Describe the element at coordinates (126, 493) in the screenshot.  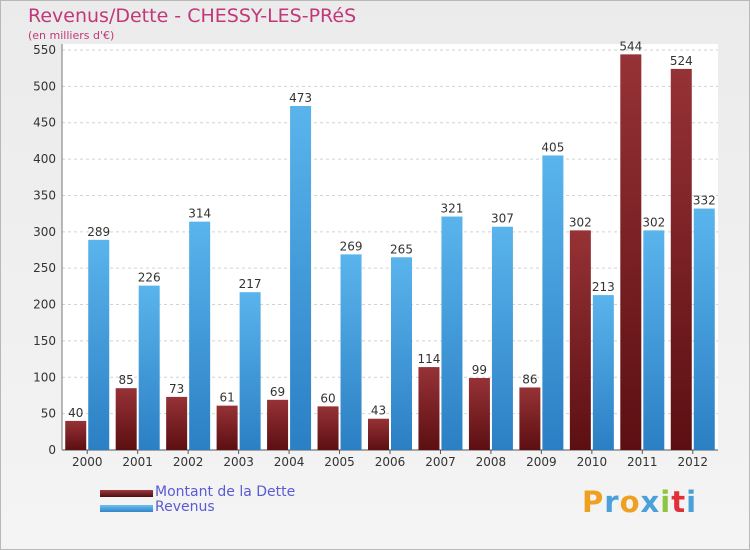
I see `legend-swatch-dette` at that location.